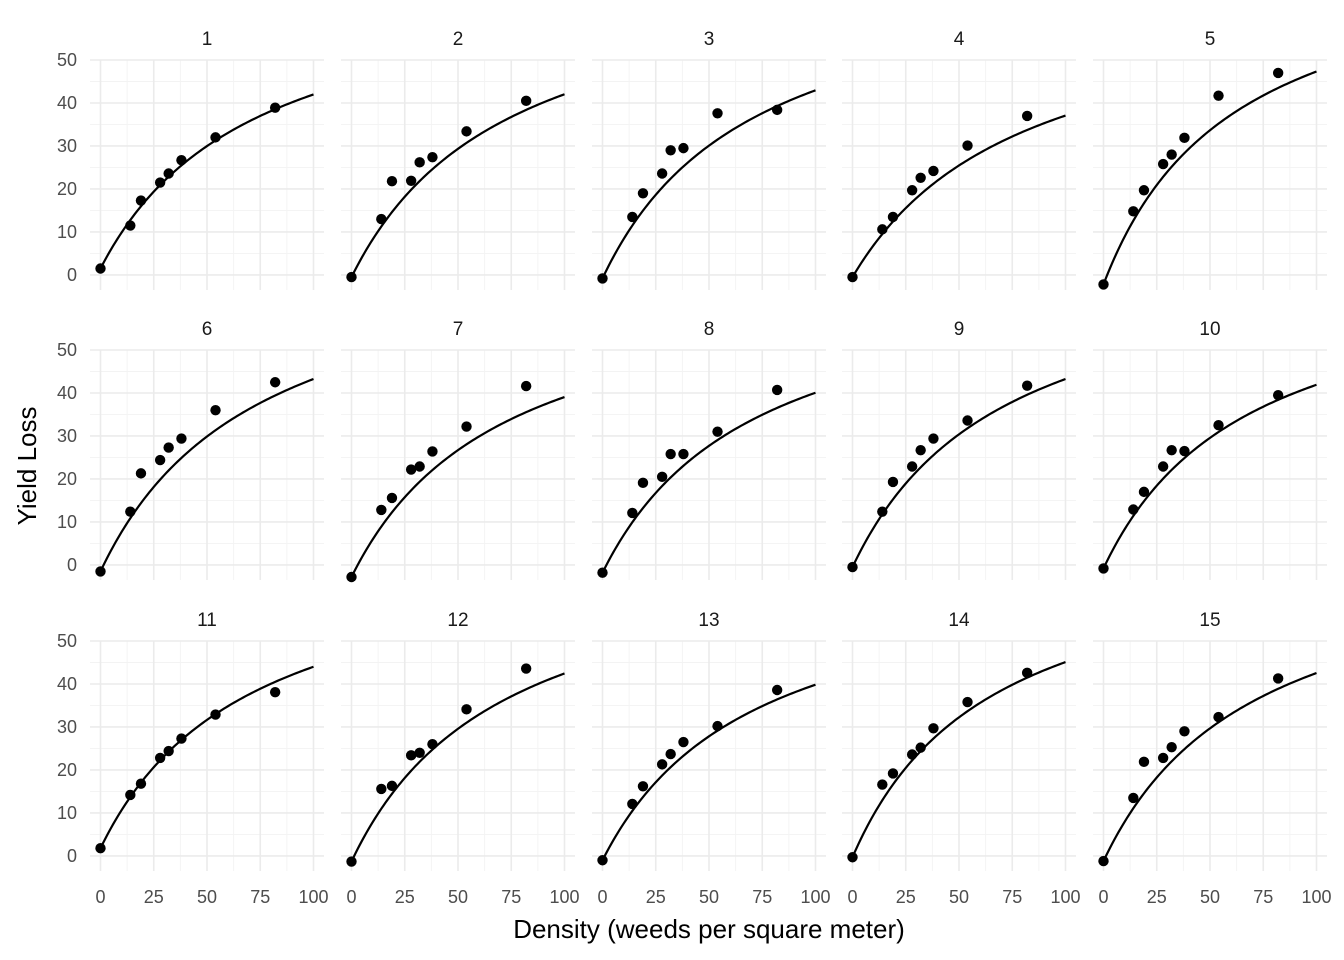 Image resolution: width=1344 pixels, height=960 pixels. I want to click on facet-label: 8, so click(709, 329).